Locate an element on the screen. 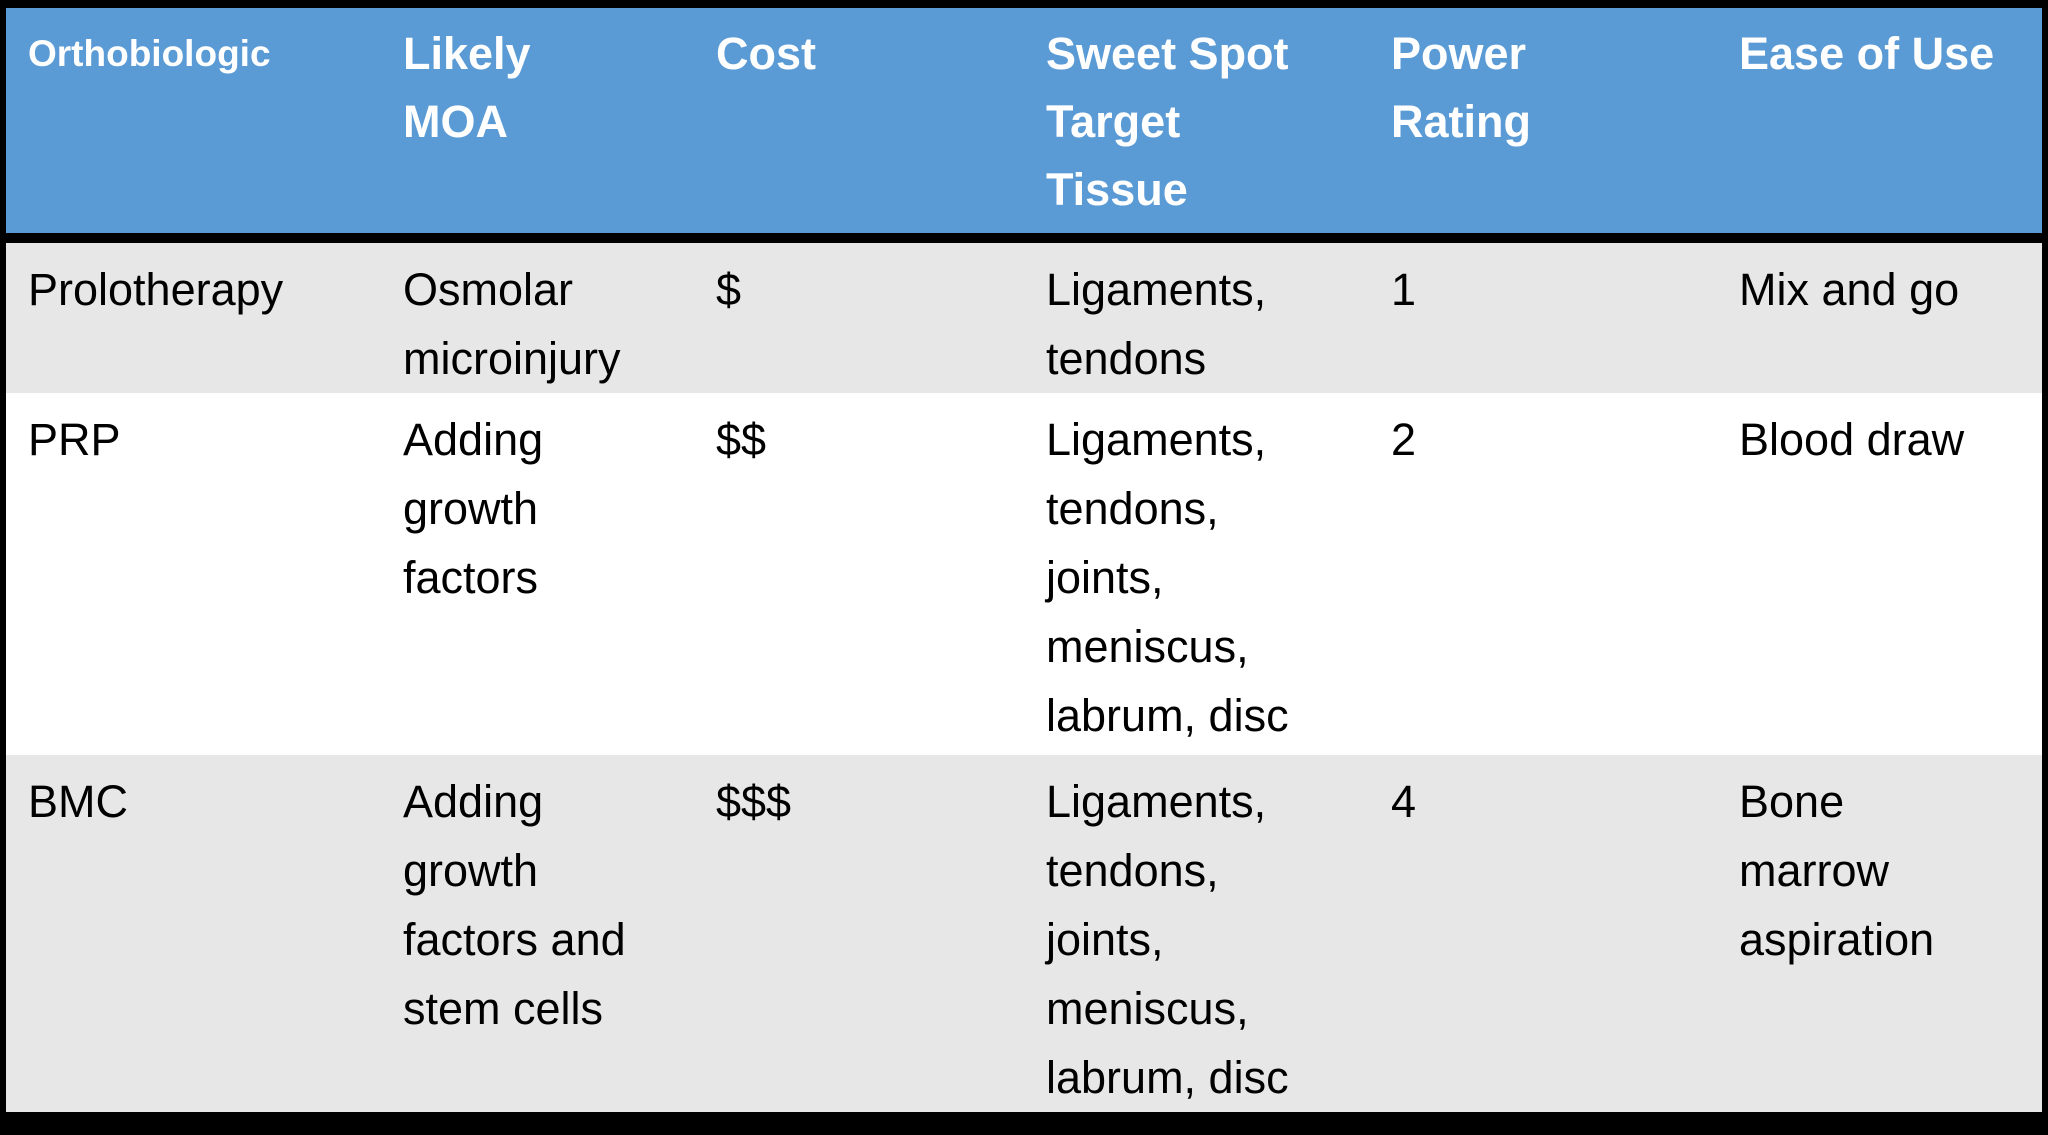  cell-prolotherapy-cost: $ is located at coordinates (859, 315).